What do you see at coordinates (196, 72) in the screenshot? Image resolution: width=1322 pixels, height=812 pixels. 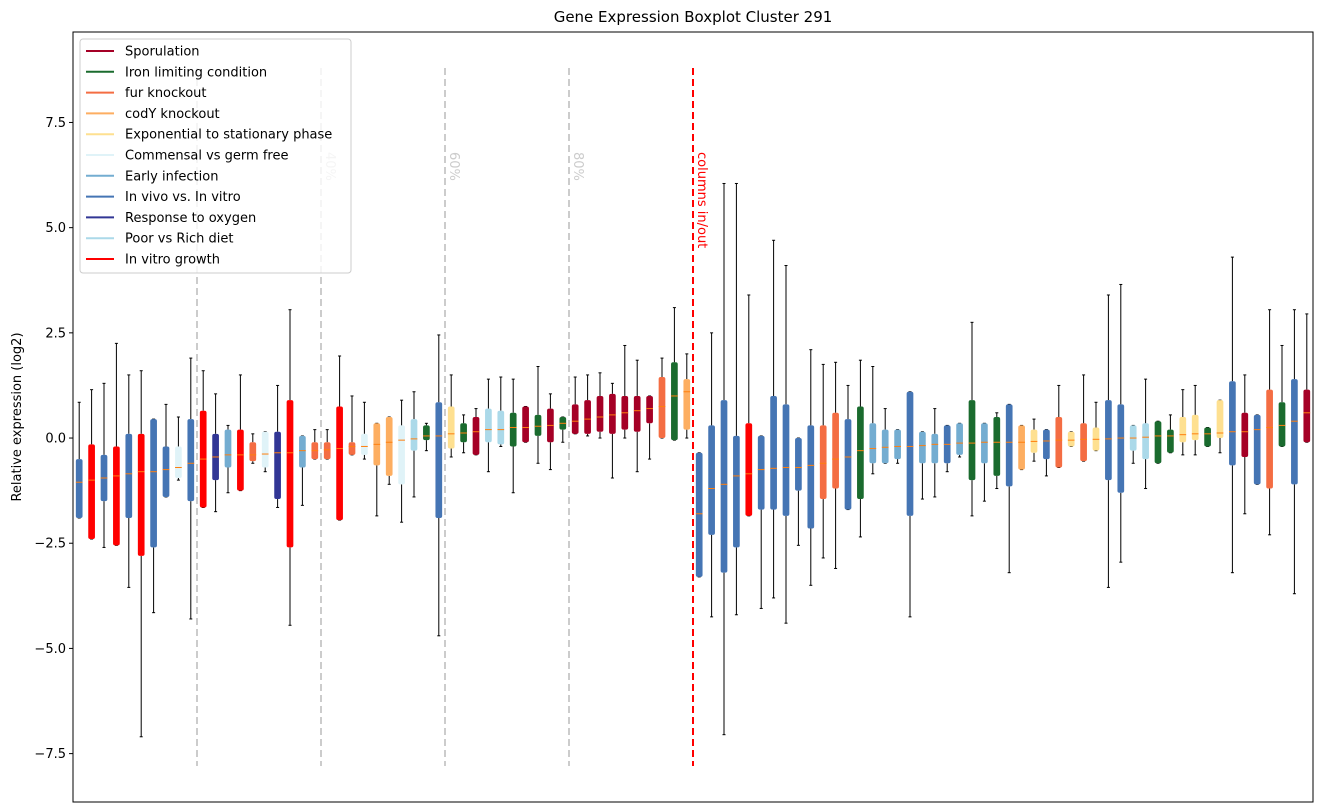 I see `legend-label: Iron limiting condition` at bounding box center [196, 72].